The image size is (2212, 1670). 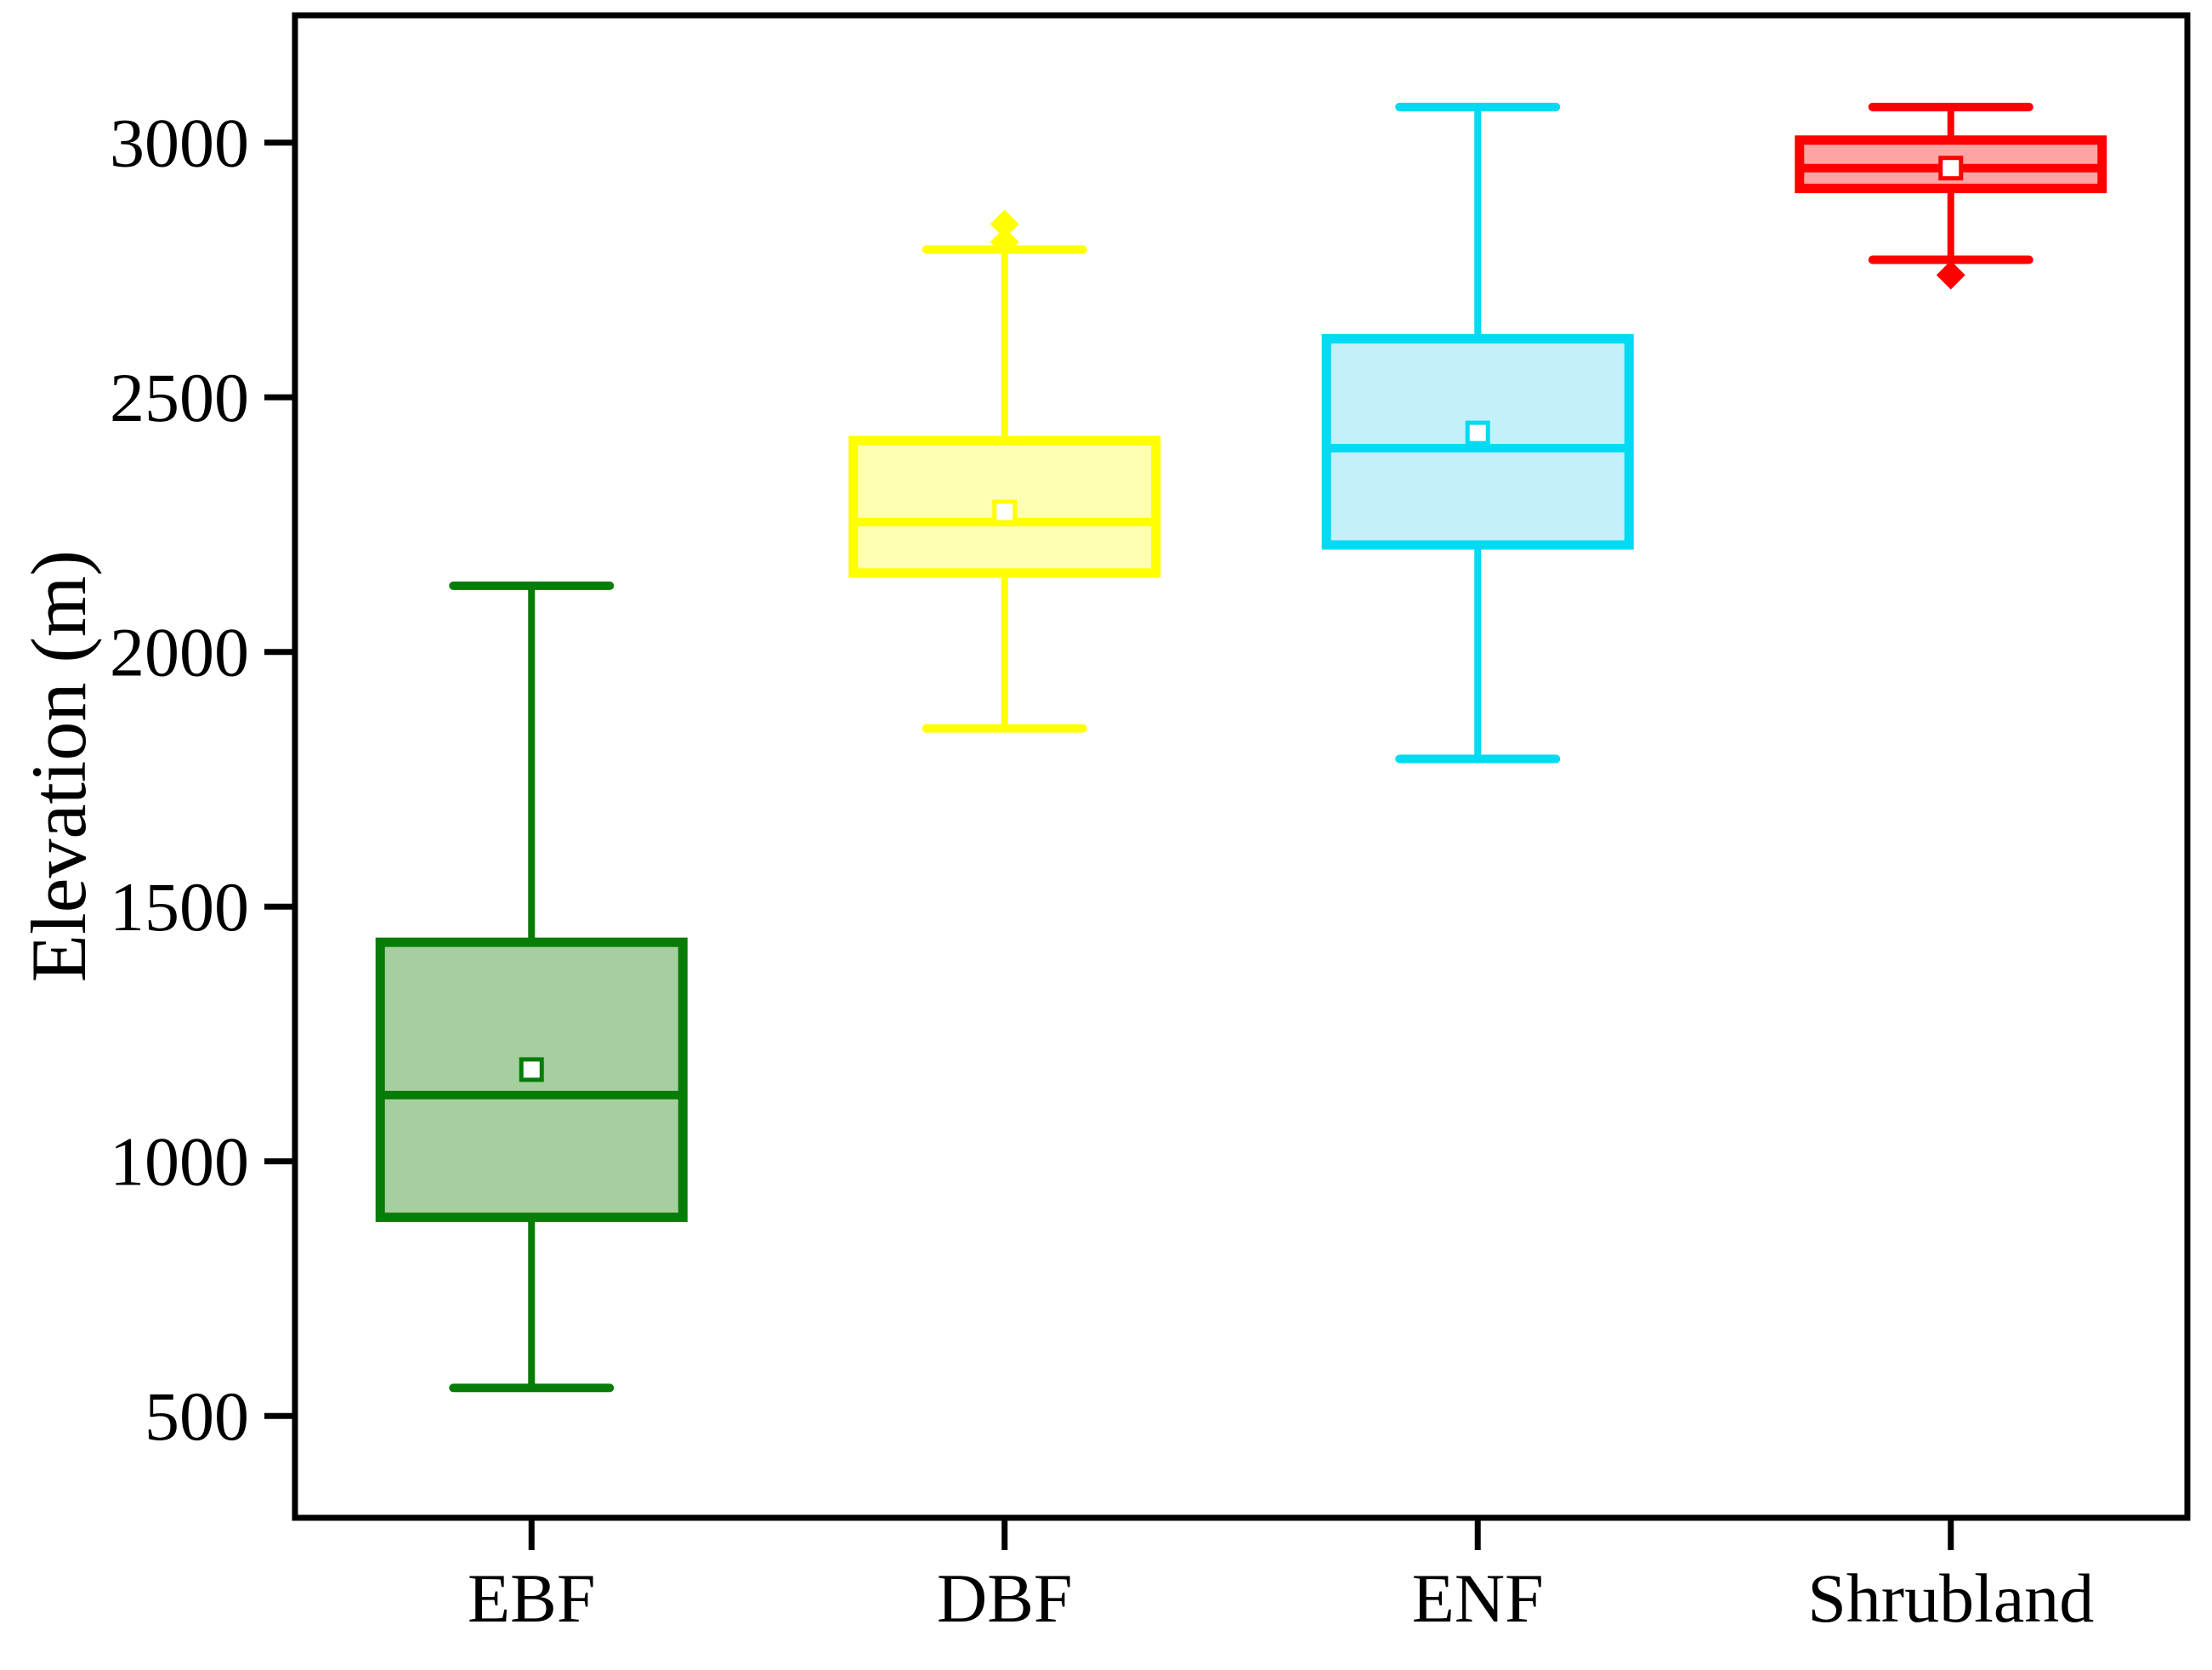 What do you see at coordinates (1005, 512) in the screenshot?
I see `dbf-mean-marker` at bounding box center [1005, 512].